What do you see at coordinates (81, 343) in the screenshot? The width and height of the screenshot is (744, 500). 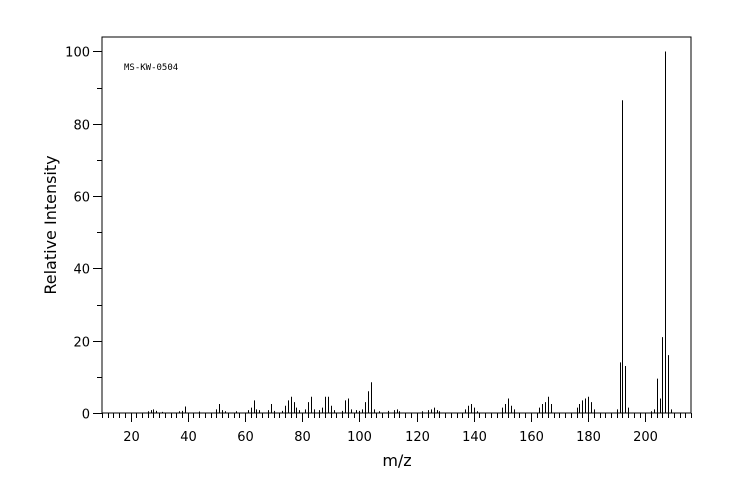 I see `y-tick-label: 20` at bounding box center [81, 343].